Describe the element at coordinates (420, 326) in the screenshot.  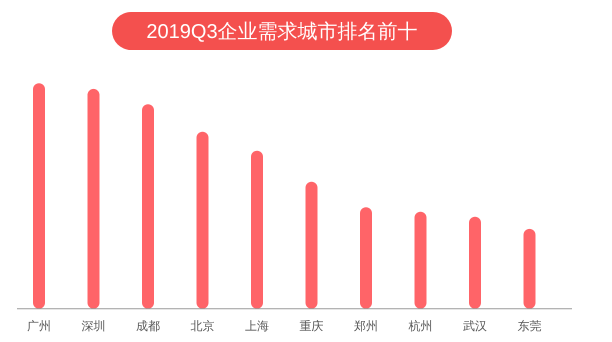
I see `x-tick-label: 杭州` at that location.